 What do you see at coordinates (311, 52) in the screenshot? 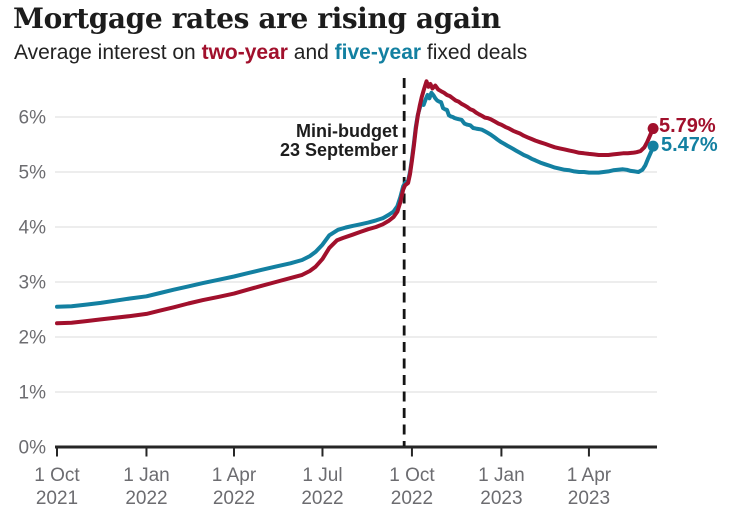
I see `subtitle-text: and` at bounding box center [311, 52].